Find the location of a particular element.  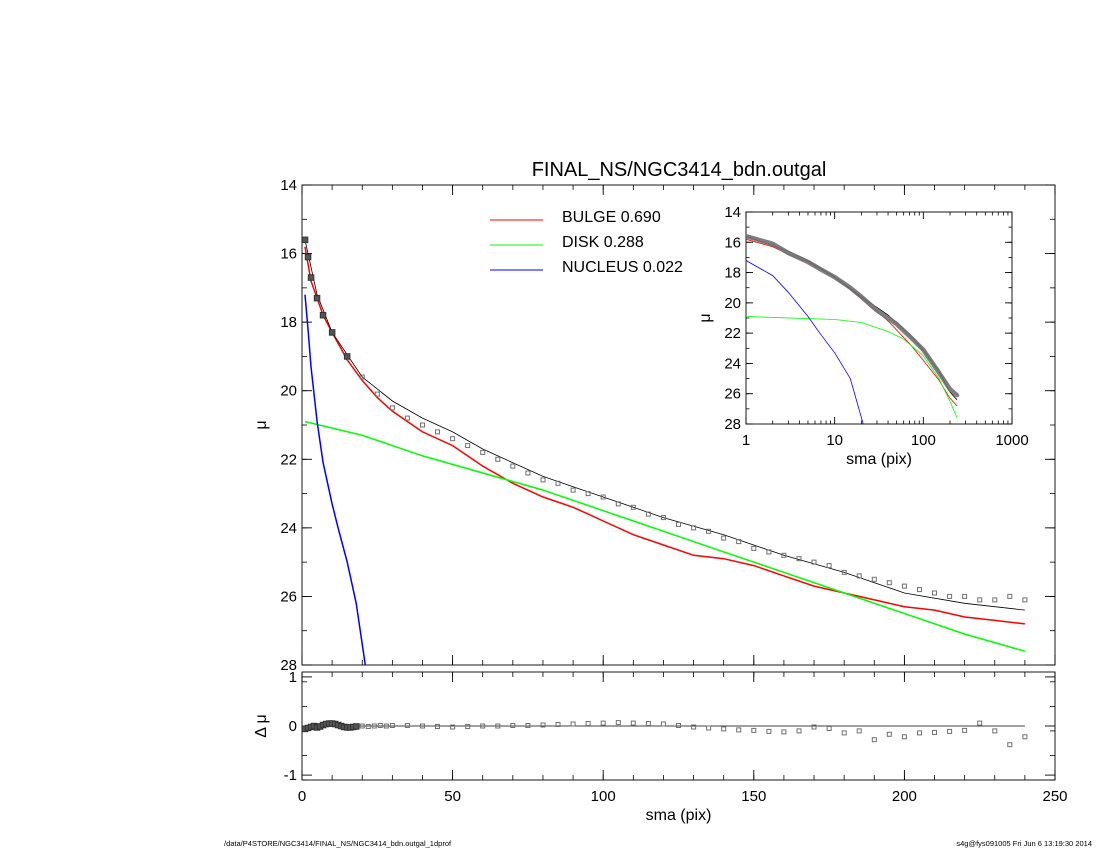

inset-y-tick-label: 16 is located at coordinates (732, 242).